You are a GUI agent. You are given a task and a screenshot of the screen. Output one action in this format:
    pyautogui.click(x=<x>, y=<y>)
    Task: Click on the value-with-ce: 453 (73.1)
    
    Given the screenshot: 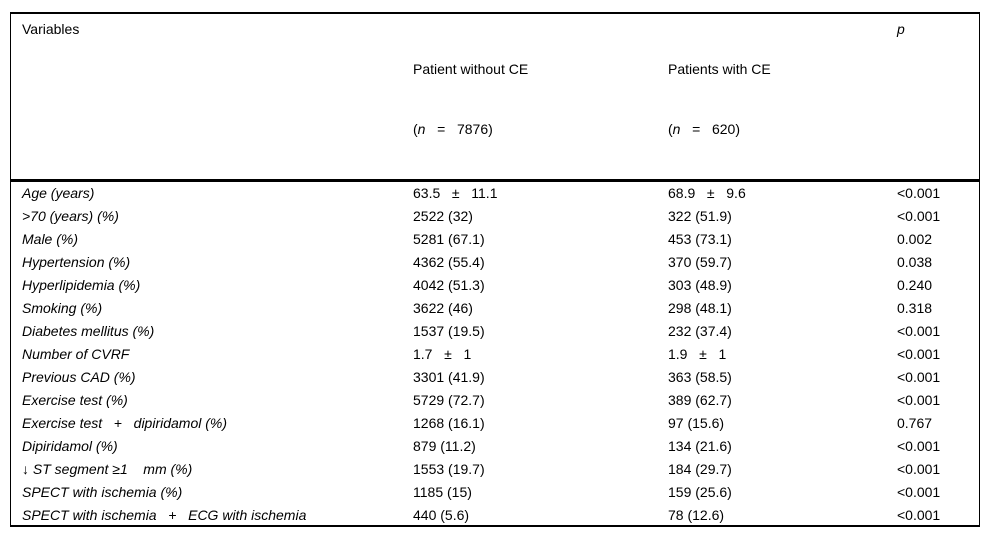 What is the action you would take?
    pyautogui.click(x=700, y=239)
    